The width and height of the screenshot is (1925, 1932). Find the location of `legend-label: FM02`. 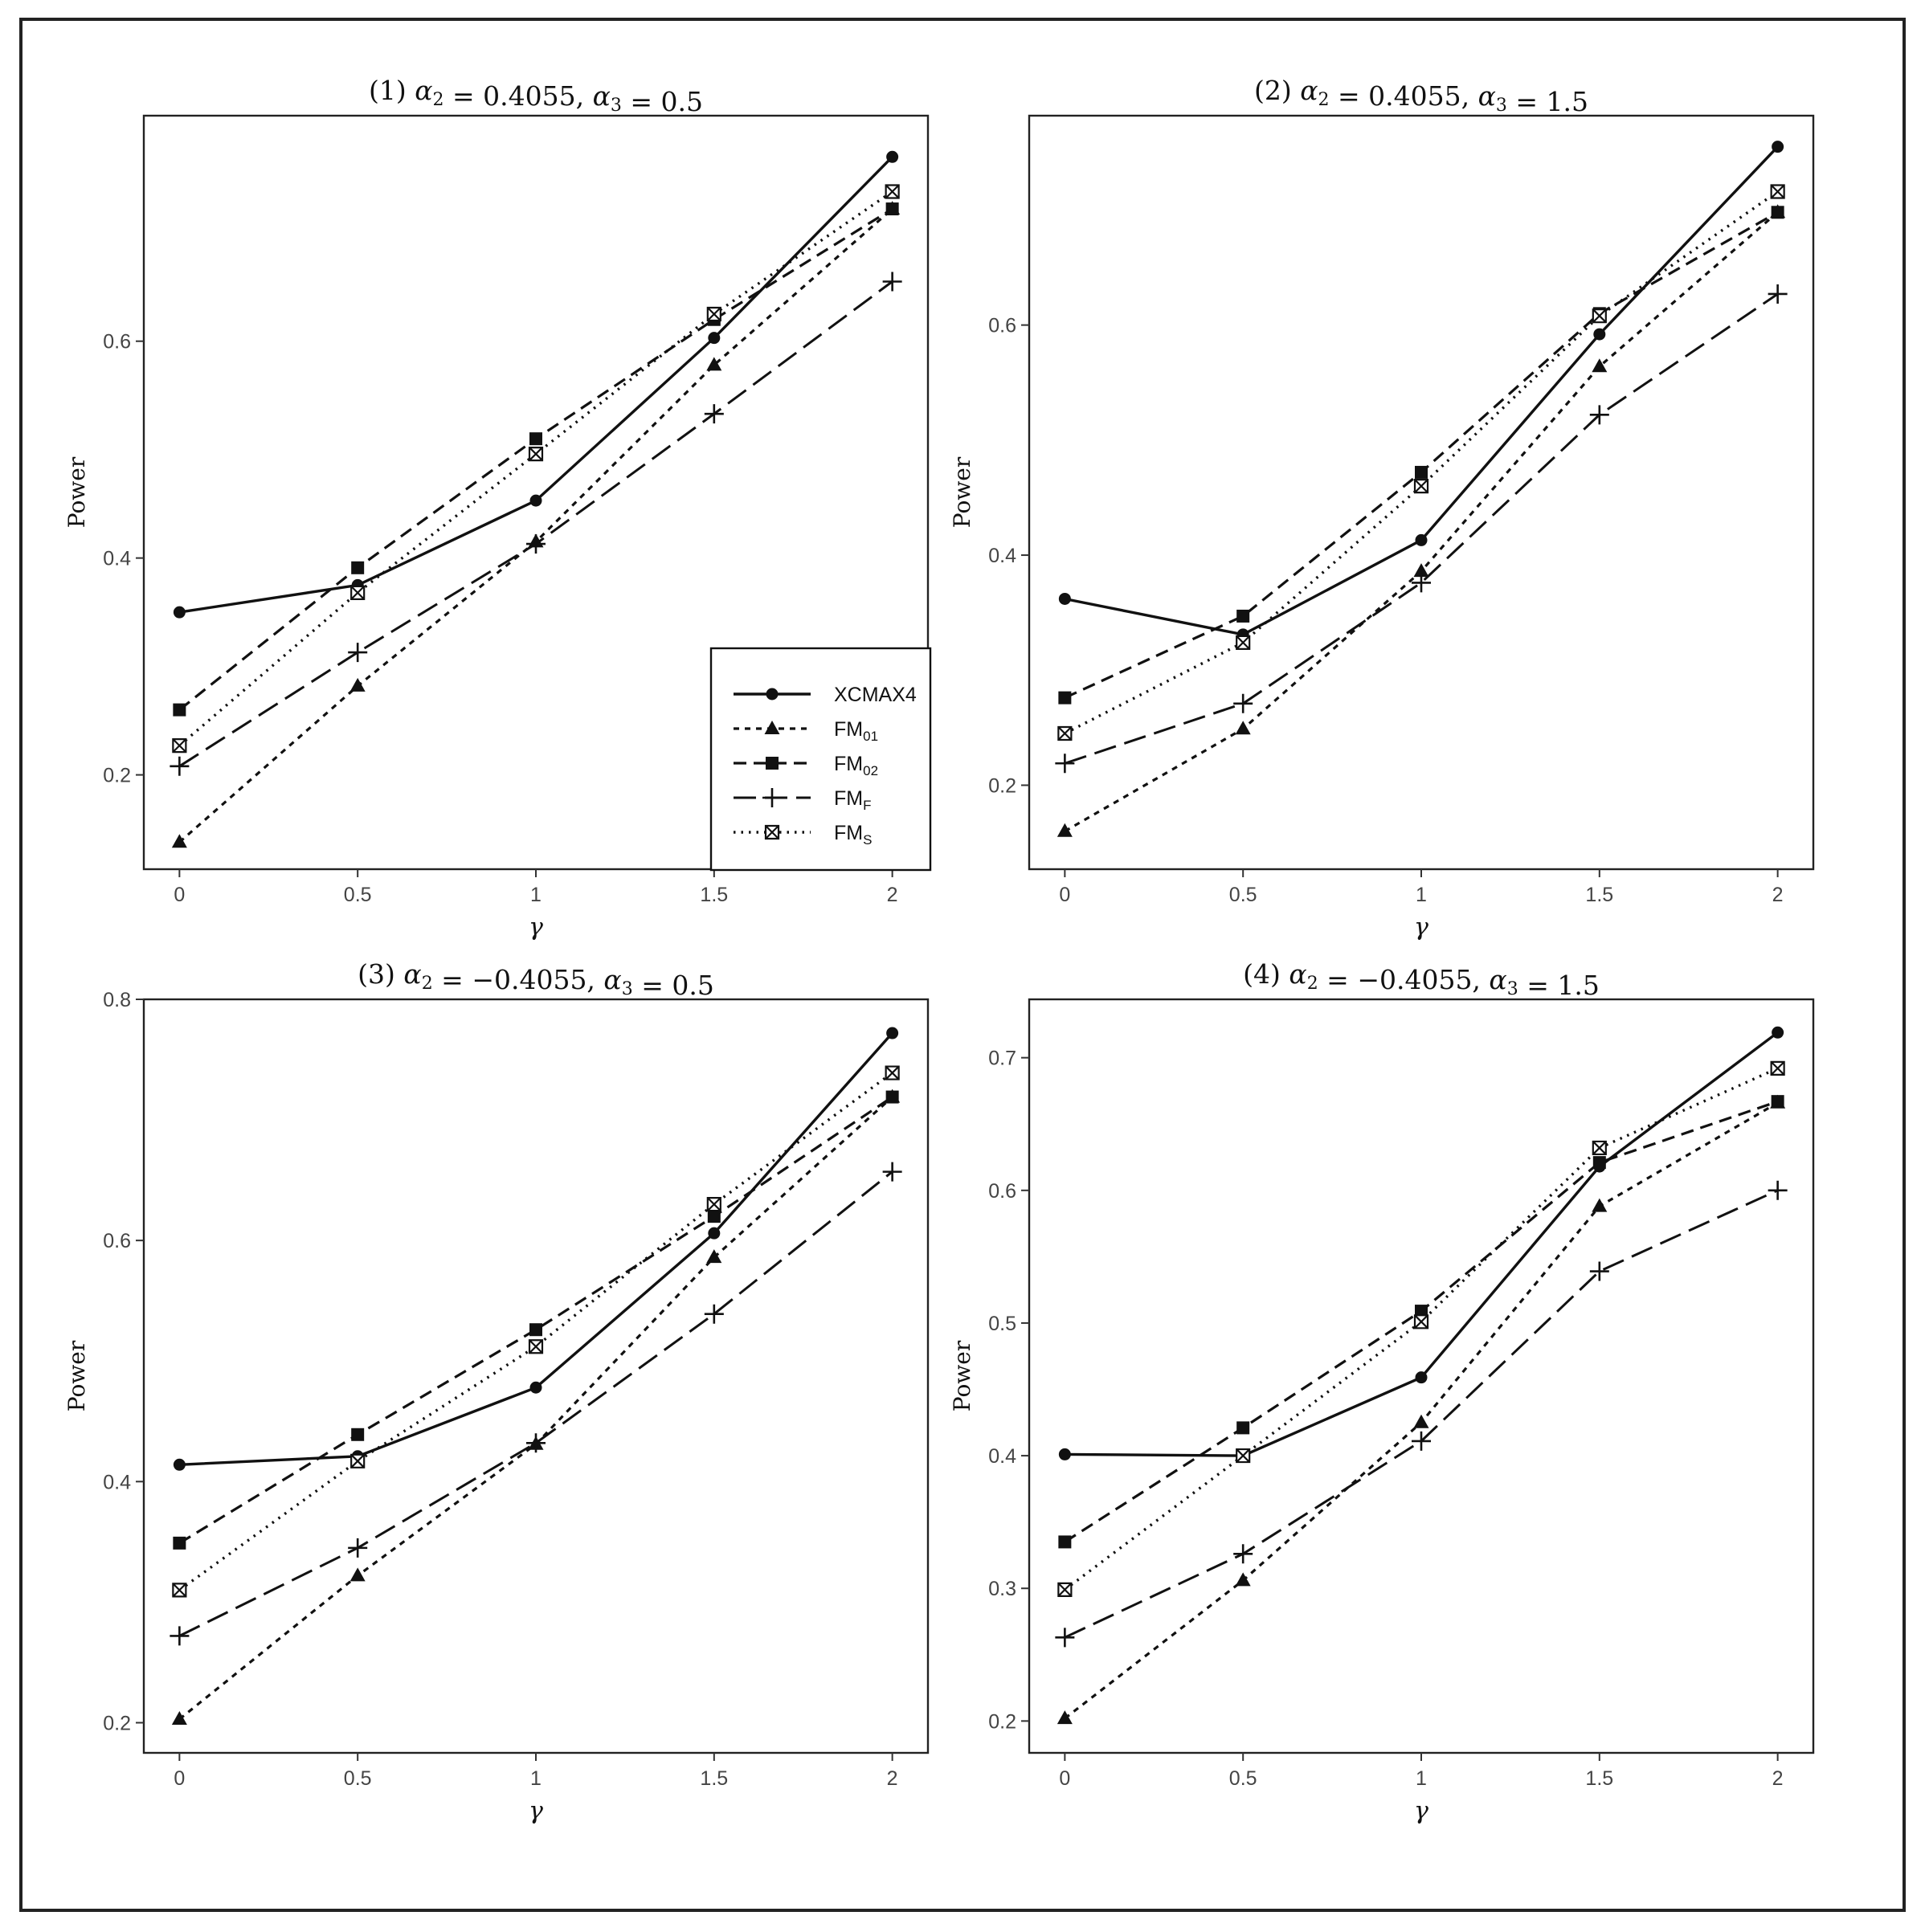

legend-label: FM02 is located at coordinates (856, 765).